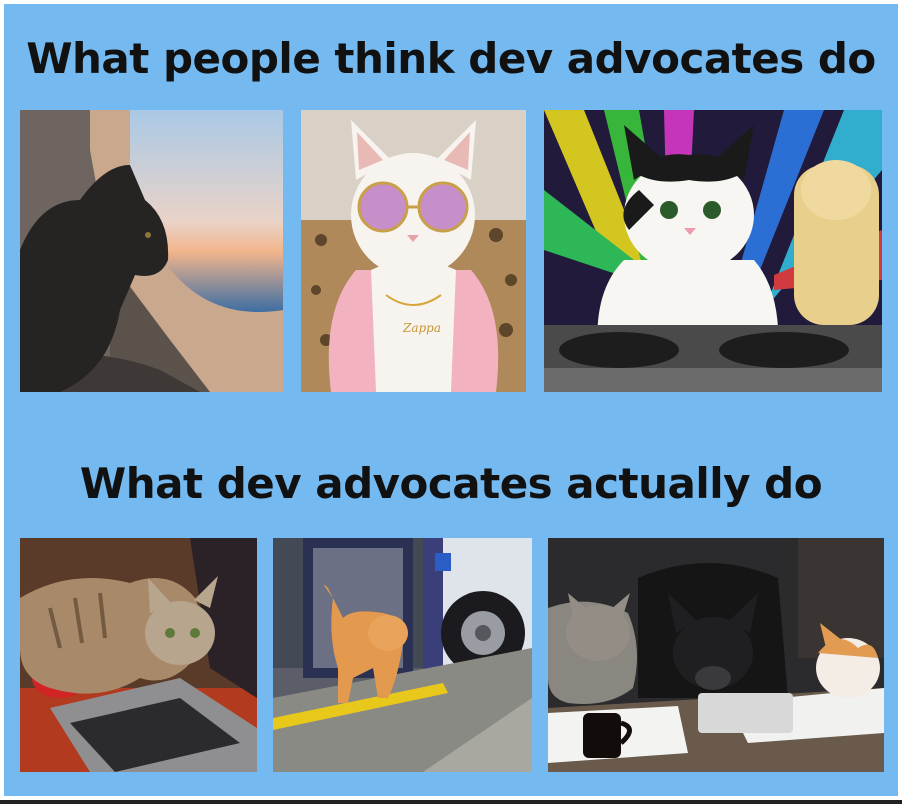 This screenshot has height=804, width=902. Describe the element at coordinates (138, 655) in the screenshot. I see `laptop-cat-photo` at that location.